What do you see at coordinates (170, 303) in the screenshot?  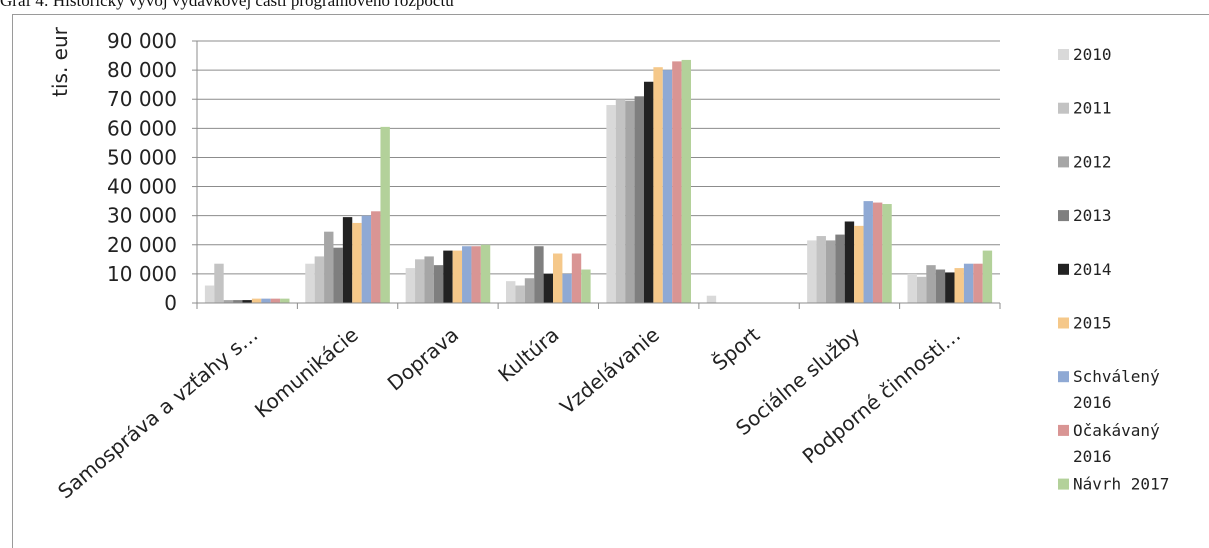 I see `y-tick-label: 0` at bounding box center [170, 303].